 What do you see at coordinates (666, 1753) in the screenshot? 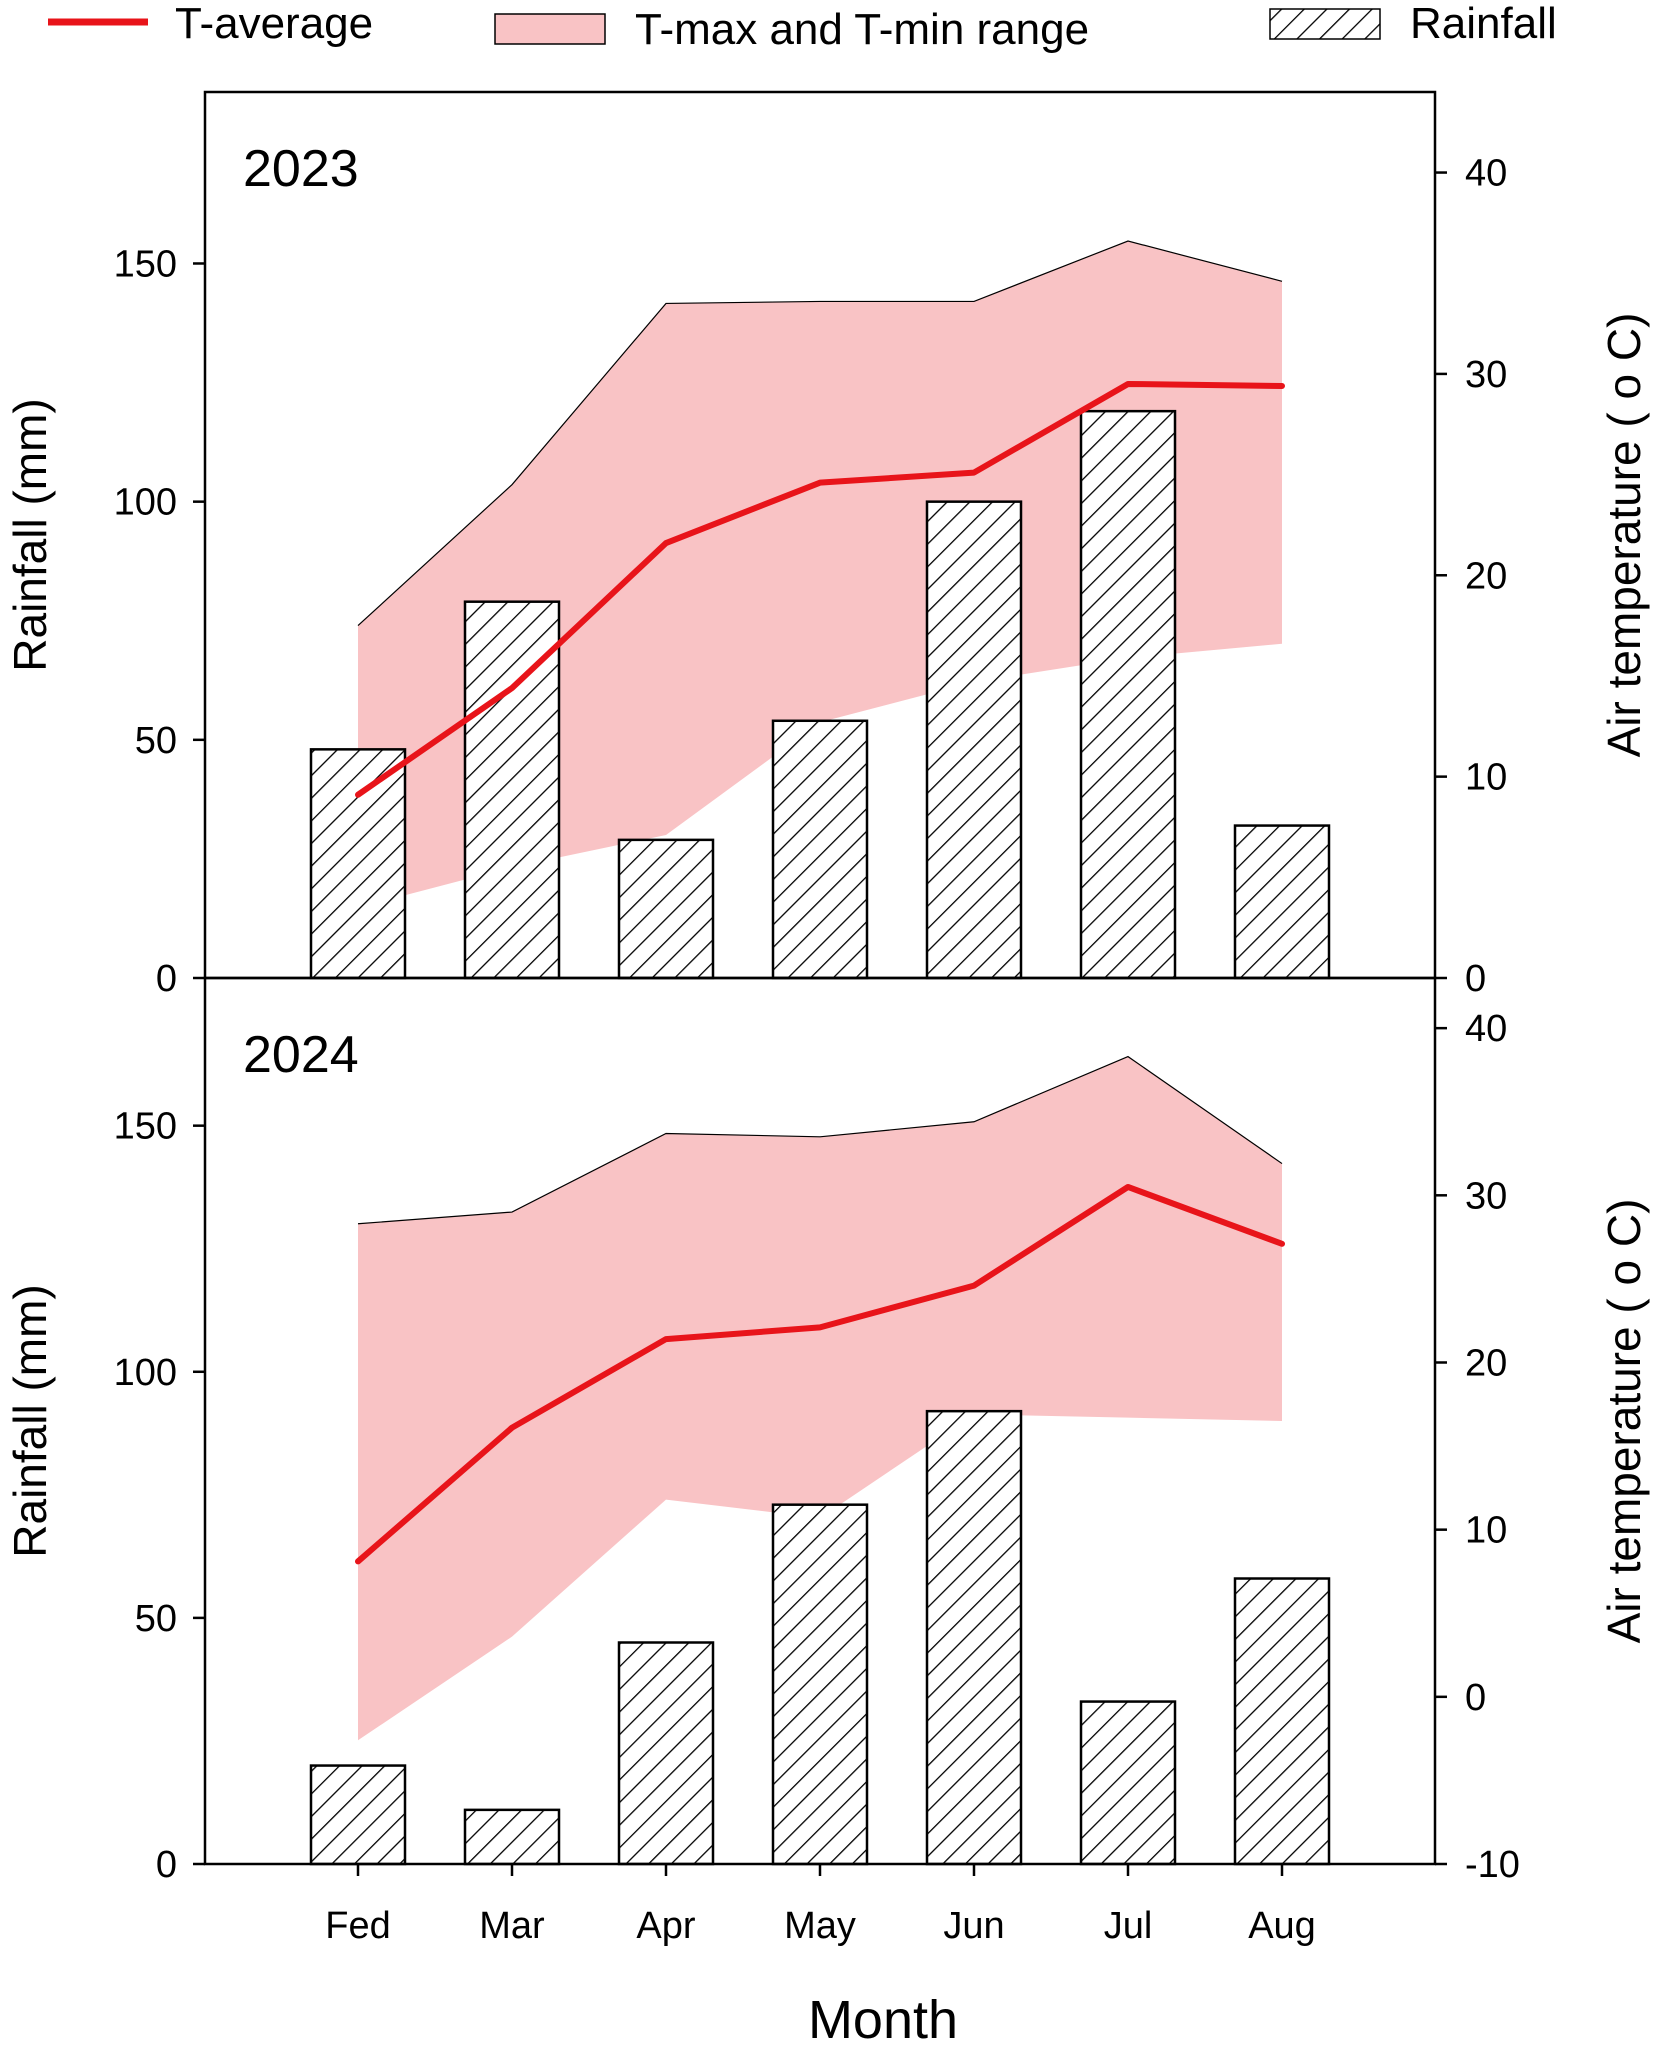
I see `rainfall-bar-2024-apr` at bounding box center [666, 1753].